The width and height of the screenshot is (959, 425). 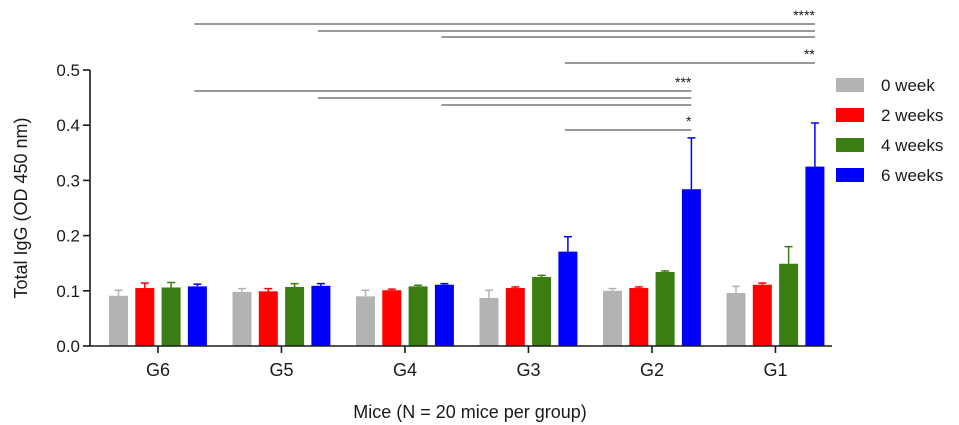 What do you see at coordinates (809, 54) in the screenshot?
I see `significance-label: **` at bounding box center [809, 54].